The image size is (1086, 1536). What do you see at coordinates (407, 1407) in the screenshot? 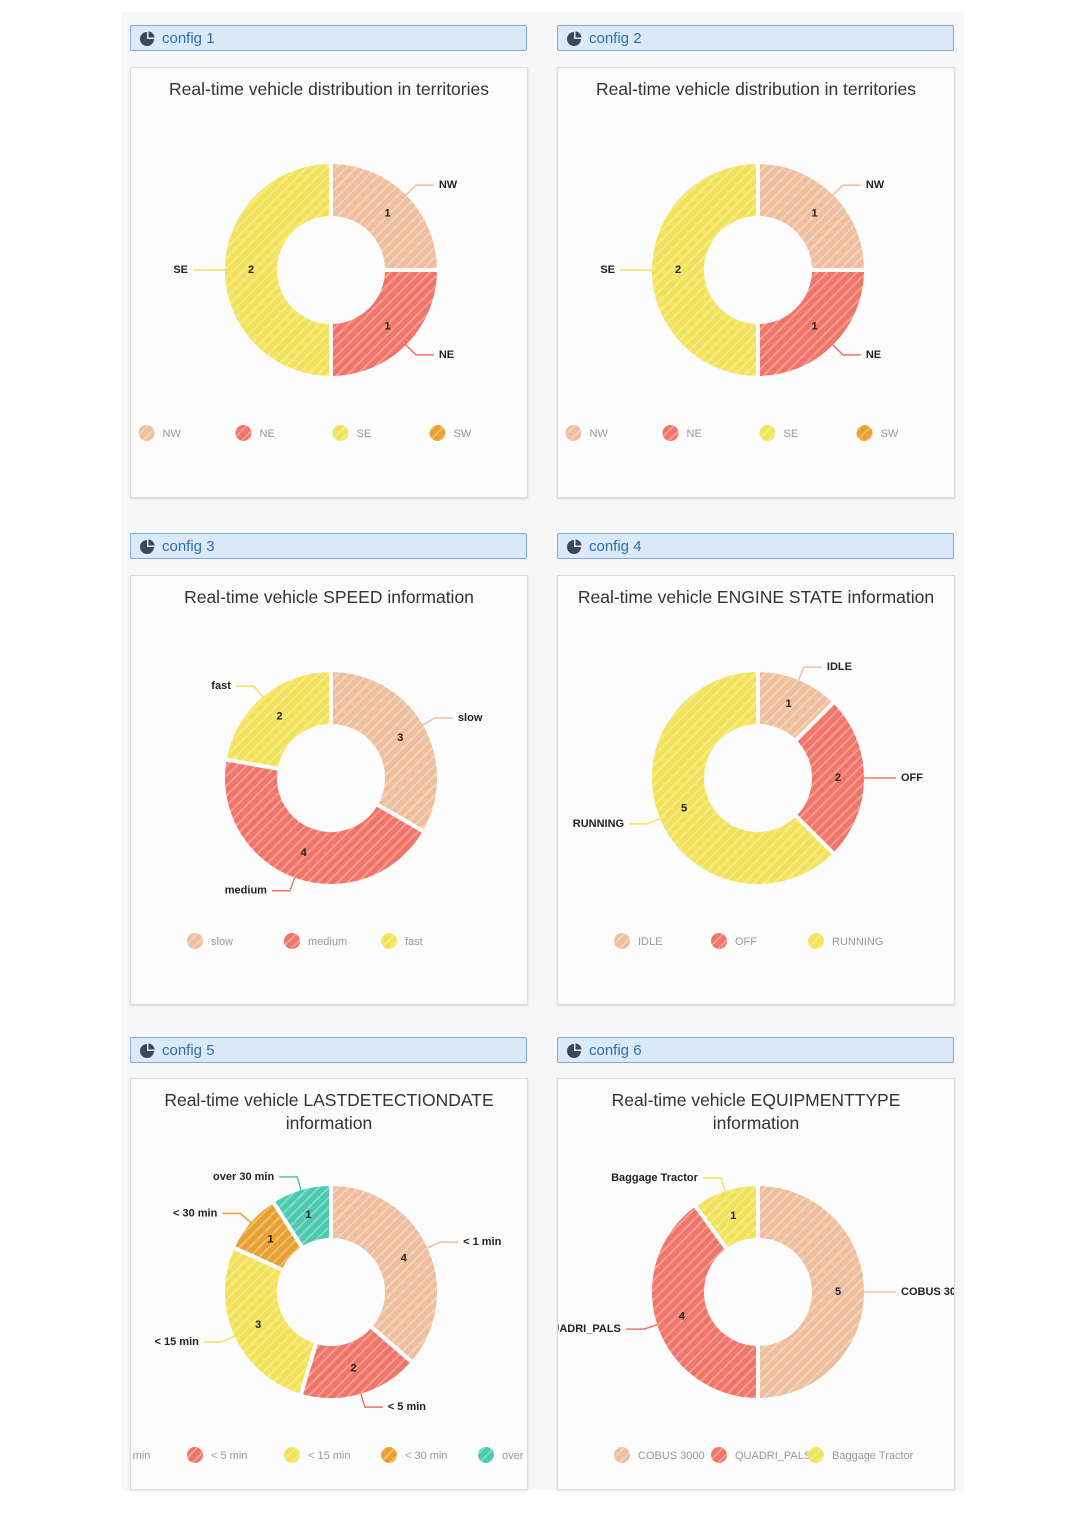
I see `outer-label: < 5 min` at bounding box center [407, 1407].